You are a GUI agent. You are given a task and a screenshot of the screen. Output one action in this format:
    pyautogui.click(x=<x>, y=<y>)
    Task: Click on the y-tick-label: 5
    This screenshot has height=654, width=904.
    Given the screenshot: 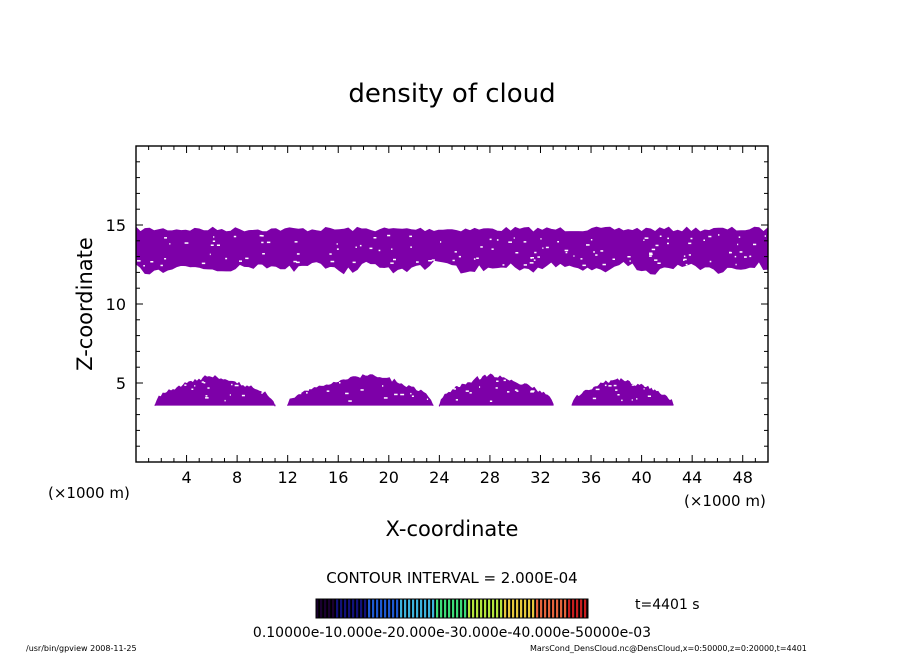 What is the action you would take?
    pyautogui.click(x=121, y=383)
    